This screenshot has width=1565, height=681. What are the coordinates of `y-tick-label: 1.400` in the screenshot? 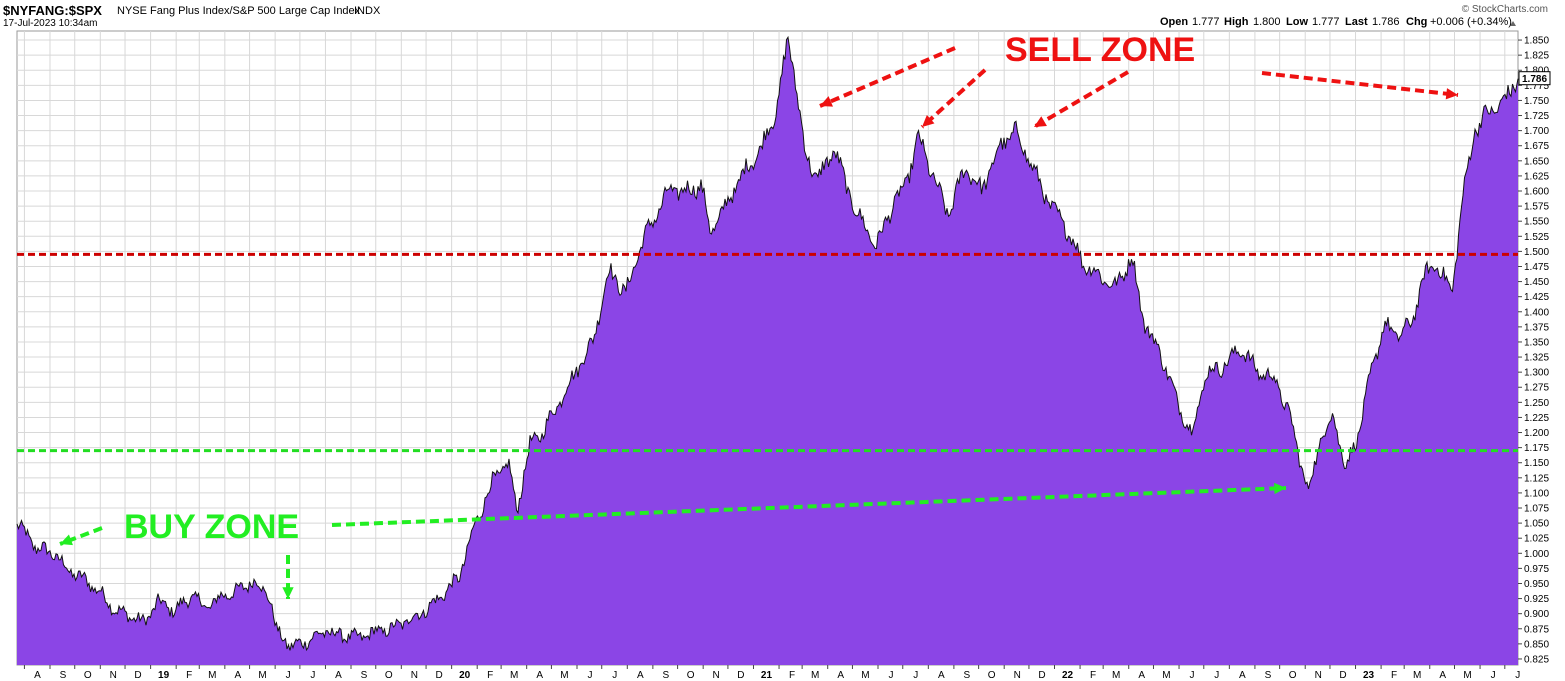 It's located at (1536, 312).